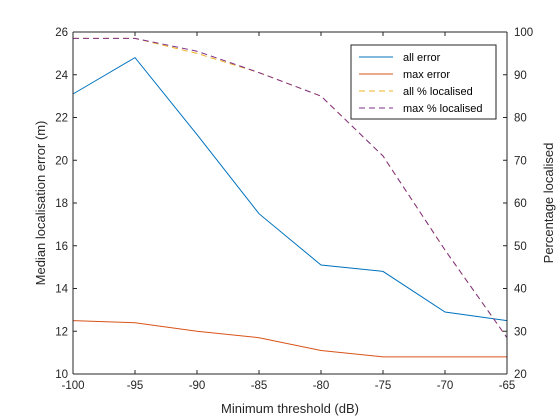 The image size is (560, 420). I want to click on left-y-tick-label: 14, so click(61, 290).